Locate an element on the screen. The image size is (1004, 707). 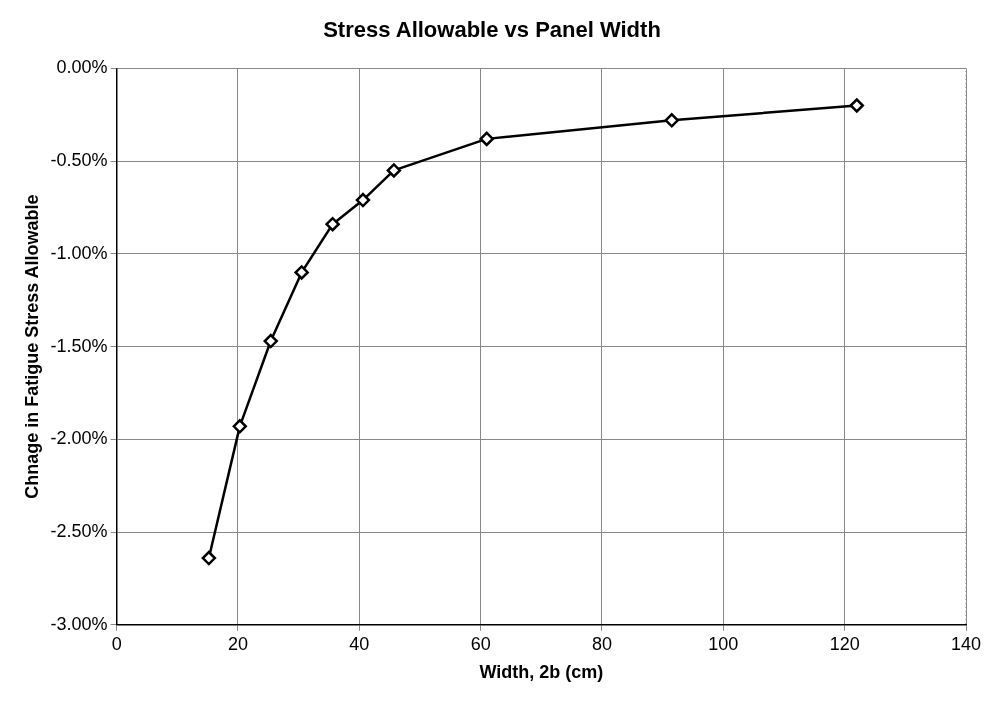
y-tick-label: -1.00% is located at coordinates (79, 252).